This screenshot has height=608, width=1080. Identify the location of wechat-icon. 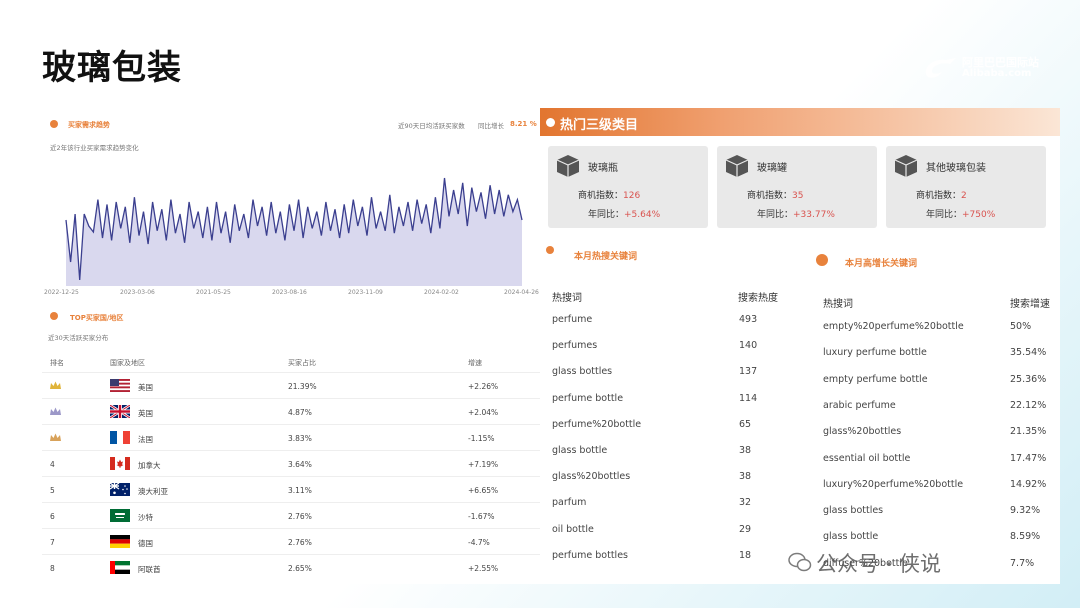
(800, 562).